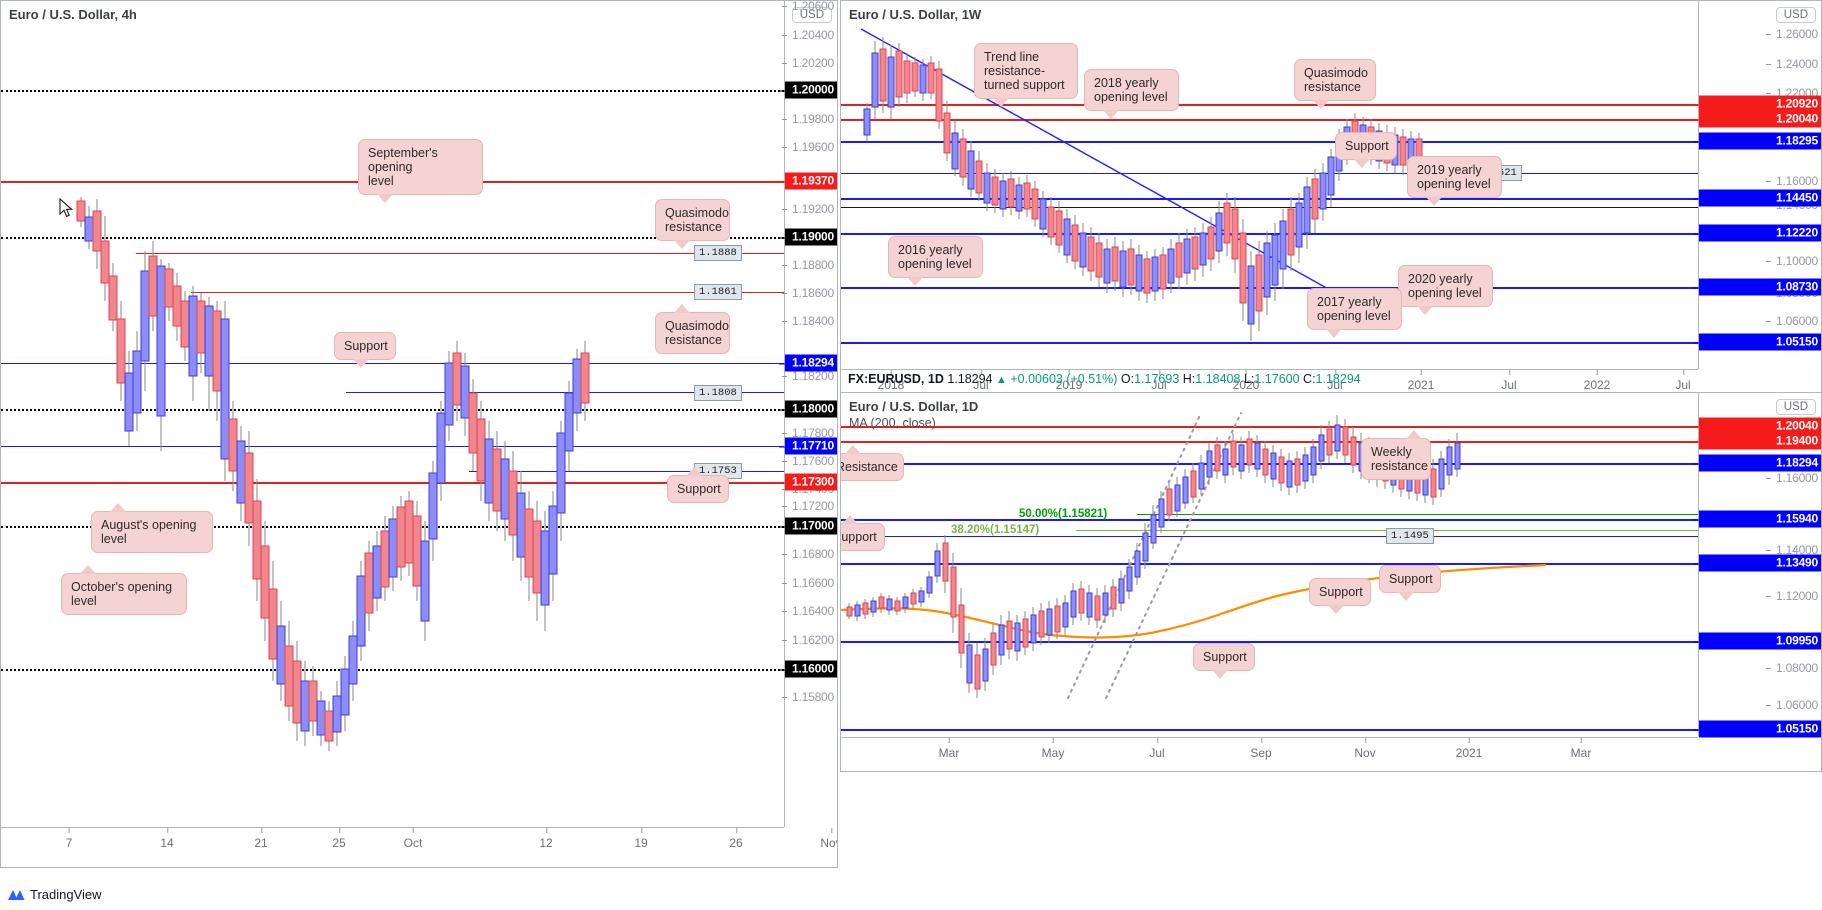 This screenshot has height=910, width=1822. Describe the element at coordinates (1269, 442) in the screenshot. I see `level-1-19400-1d` at that location.